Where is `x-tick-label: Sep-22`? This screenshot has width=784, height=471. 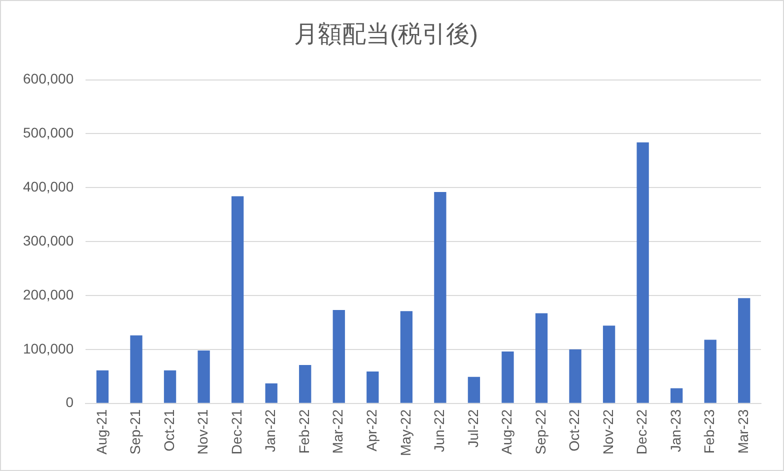
x-tick-label: Sep-22 is located at coordinates (540, 431).